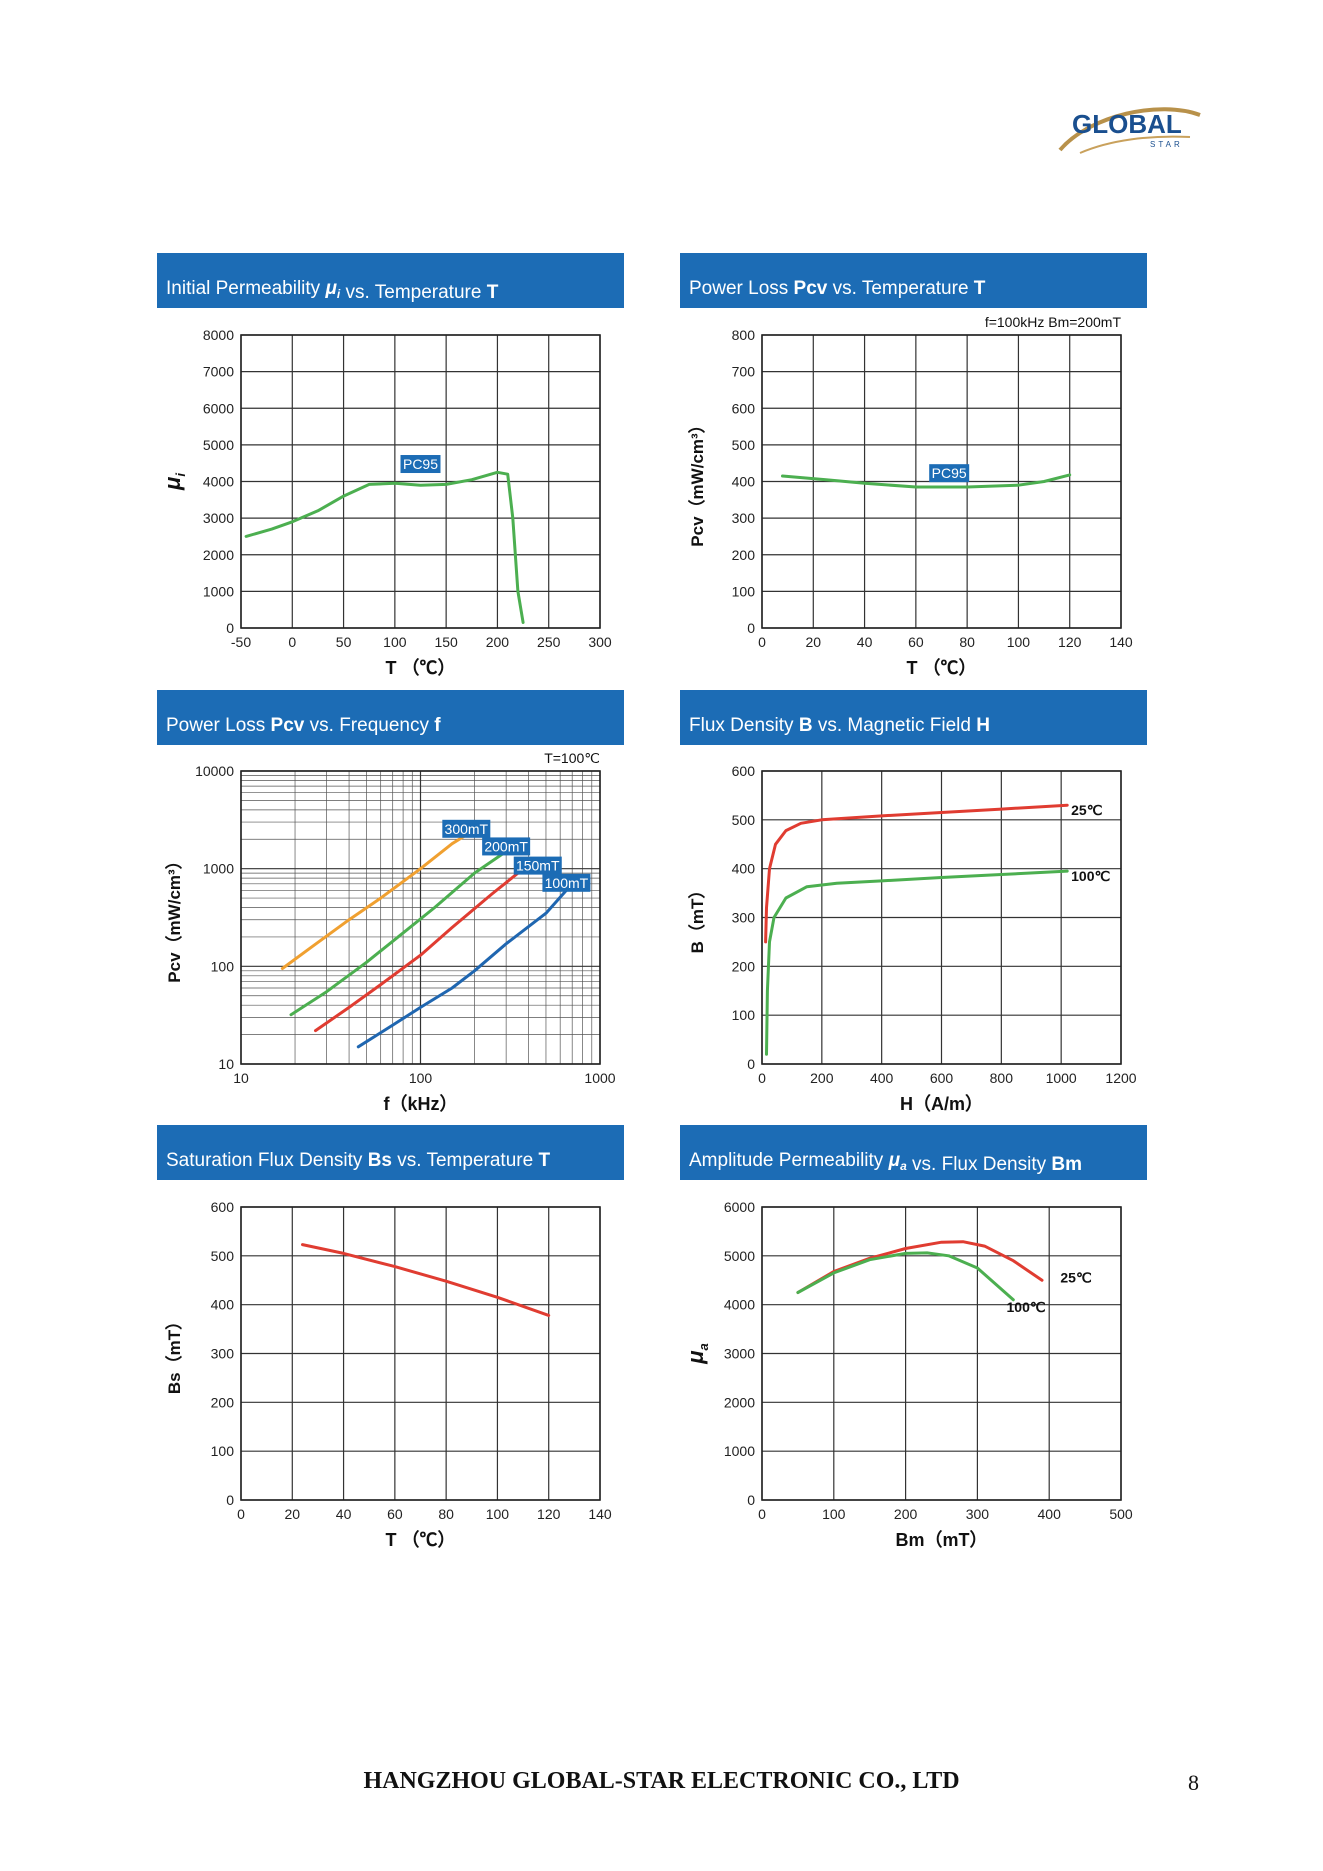  What do you see at coordinates (600, 1514) in the screenshot?
I see `x-tick-label: 140` at bounding box center [600, 1514].